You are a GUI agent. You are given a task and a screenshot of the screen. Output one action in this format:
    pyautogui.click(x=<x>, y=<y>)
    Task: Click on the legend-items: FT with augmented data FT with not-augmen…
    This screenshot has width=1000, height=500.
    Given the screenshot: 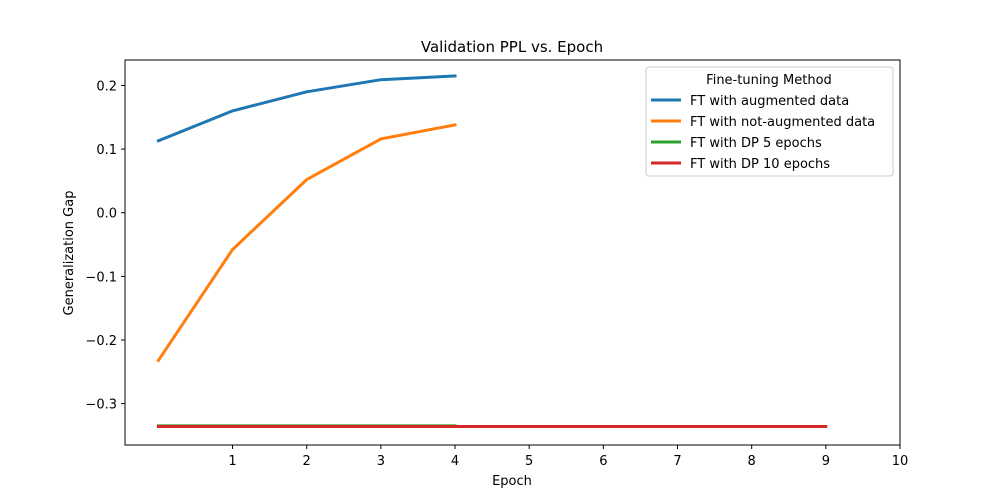 What is the action you would take?
    pyautogui.click(x=763, y=133)
    